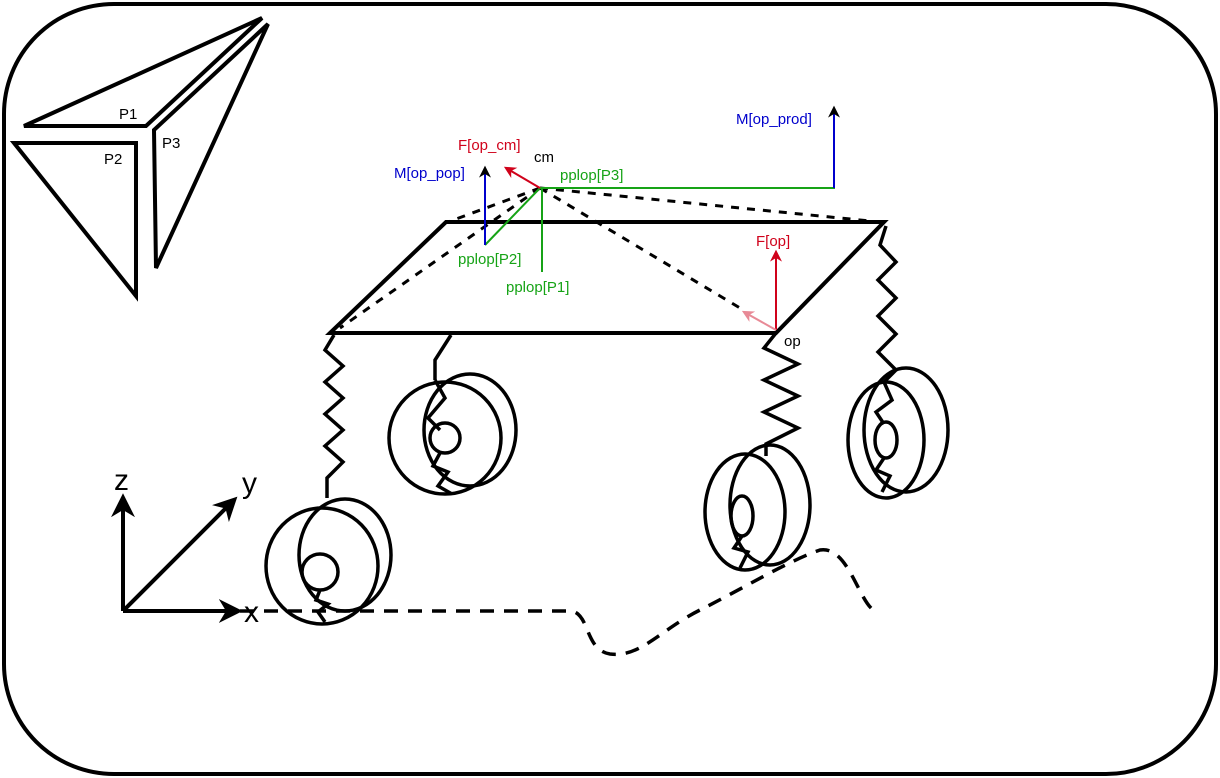 This screenshot has width=1220, height=778. What do you see at coordinates (128, 114) in the screenshot?
I see `label-p1: P1` at bounding box center [128, 114].